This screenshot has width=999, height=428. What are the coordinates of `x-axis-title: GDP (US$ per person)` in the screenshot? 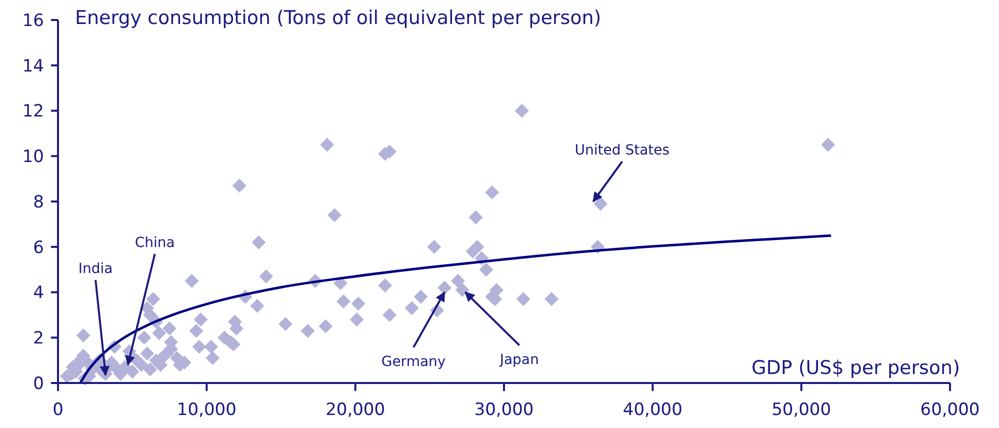 It's located at (856, 368).